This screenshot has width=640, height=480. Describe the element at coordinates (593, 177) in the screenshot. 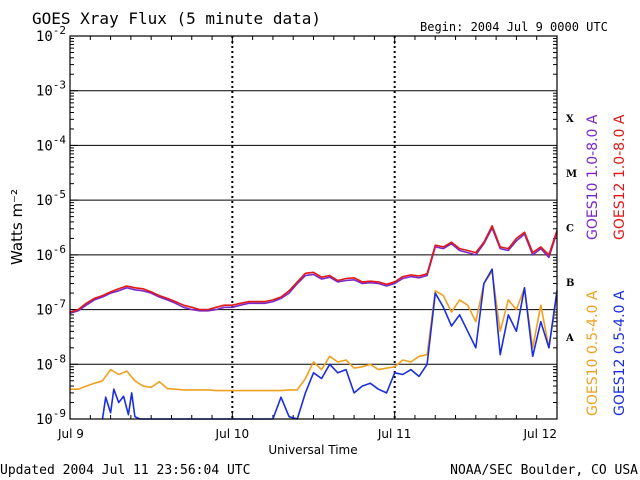

I see `legend-item: GOES10 1.0-8.0 A` at that location.